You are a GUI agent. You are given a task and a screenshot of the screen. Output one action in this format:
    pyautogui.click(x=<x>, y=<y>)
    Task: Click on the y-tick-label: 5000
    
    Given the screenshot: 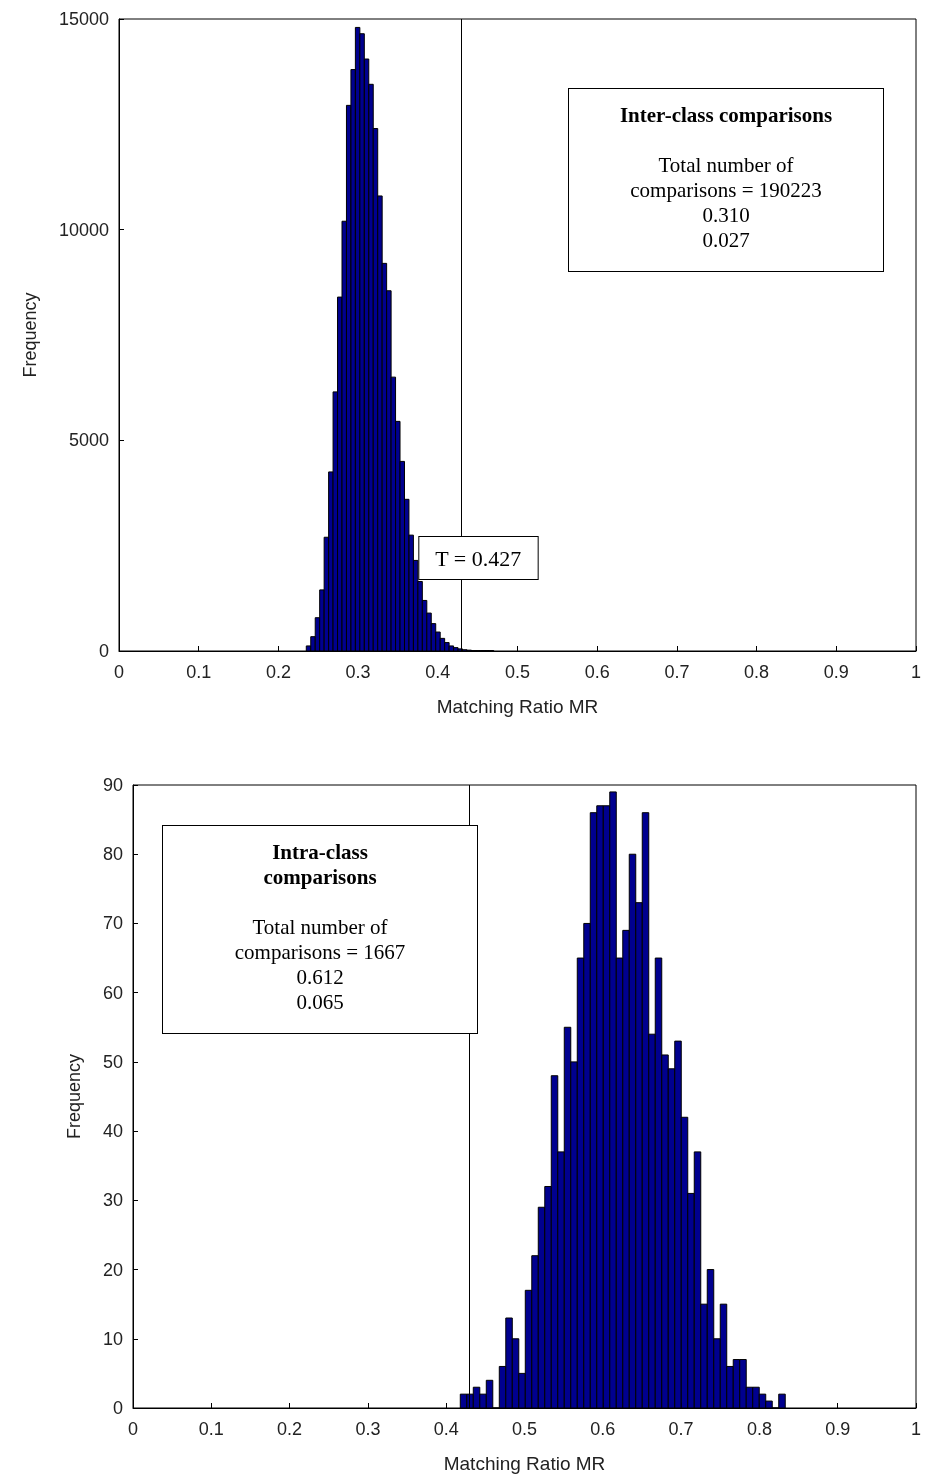 What is the action you would take?
    pyautogui.click(x=88, y=440)
    